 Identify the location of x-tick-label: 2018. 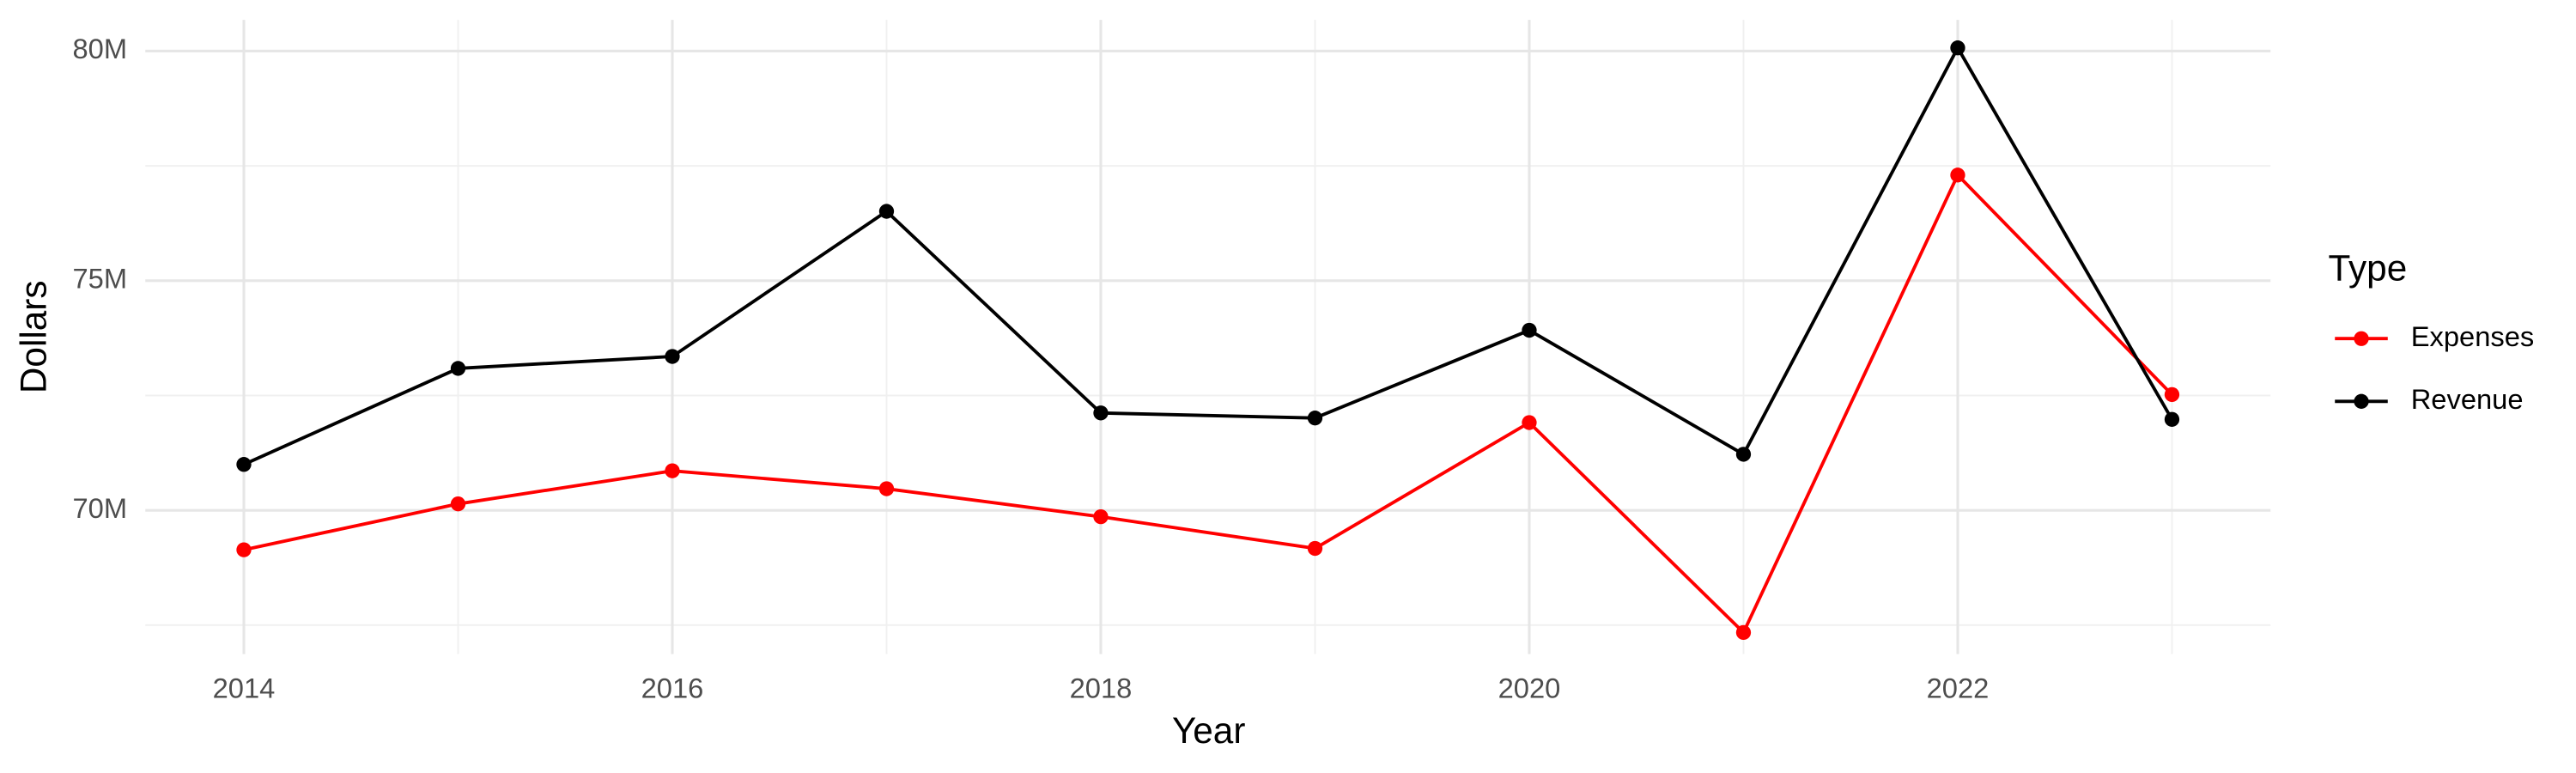
(1101, 687).